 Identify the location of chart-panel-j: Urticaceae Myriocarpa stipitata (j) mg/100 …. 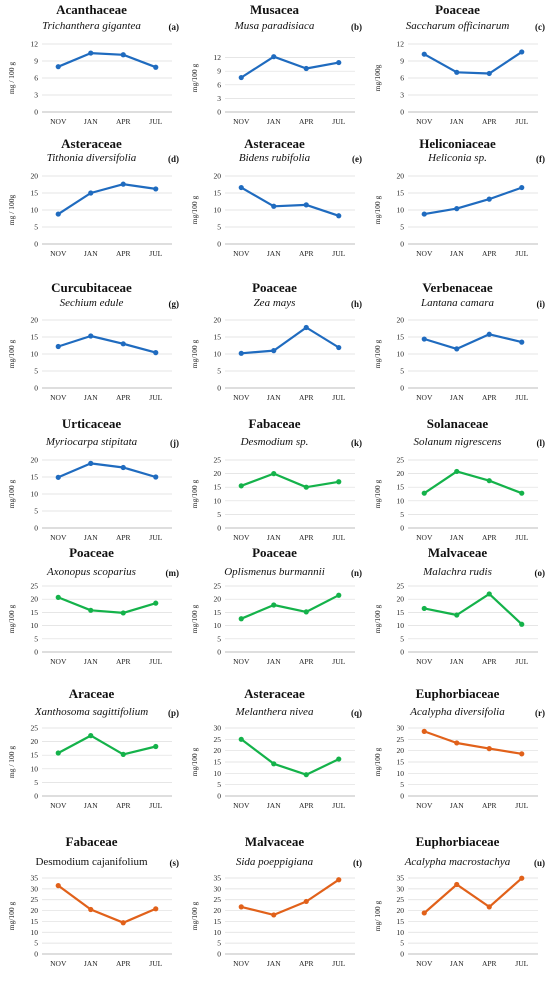
(91, 481).